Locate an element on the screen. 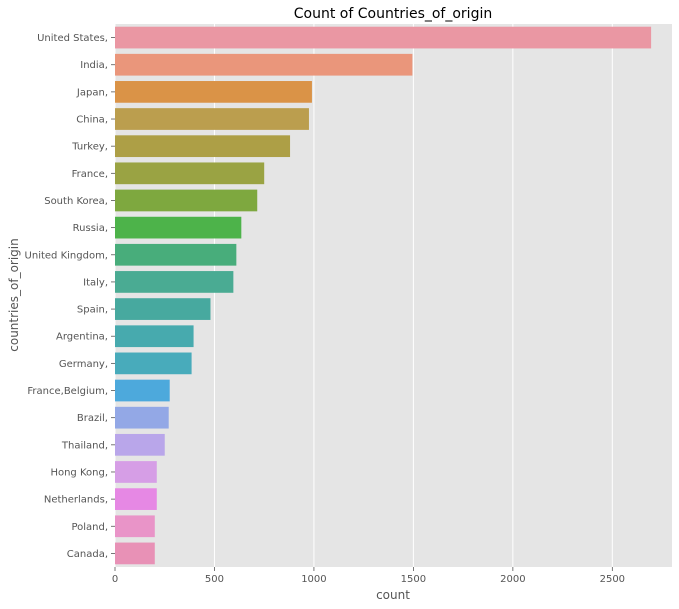 This screenshot has width=679, height=609. y-tick-label: Thailand, is located at coordinates (84, 445).